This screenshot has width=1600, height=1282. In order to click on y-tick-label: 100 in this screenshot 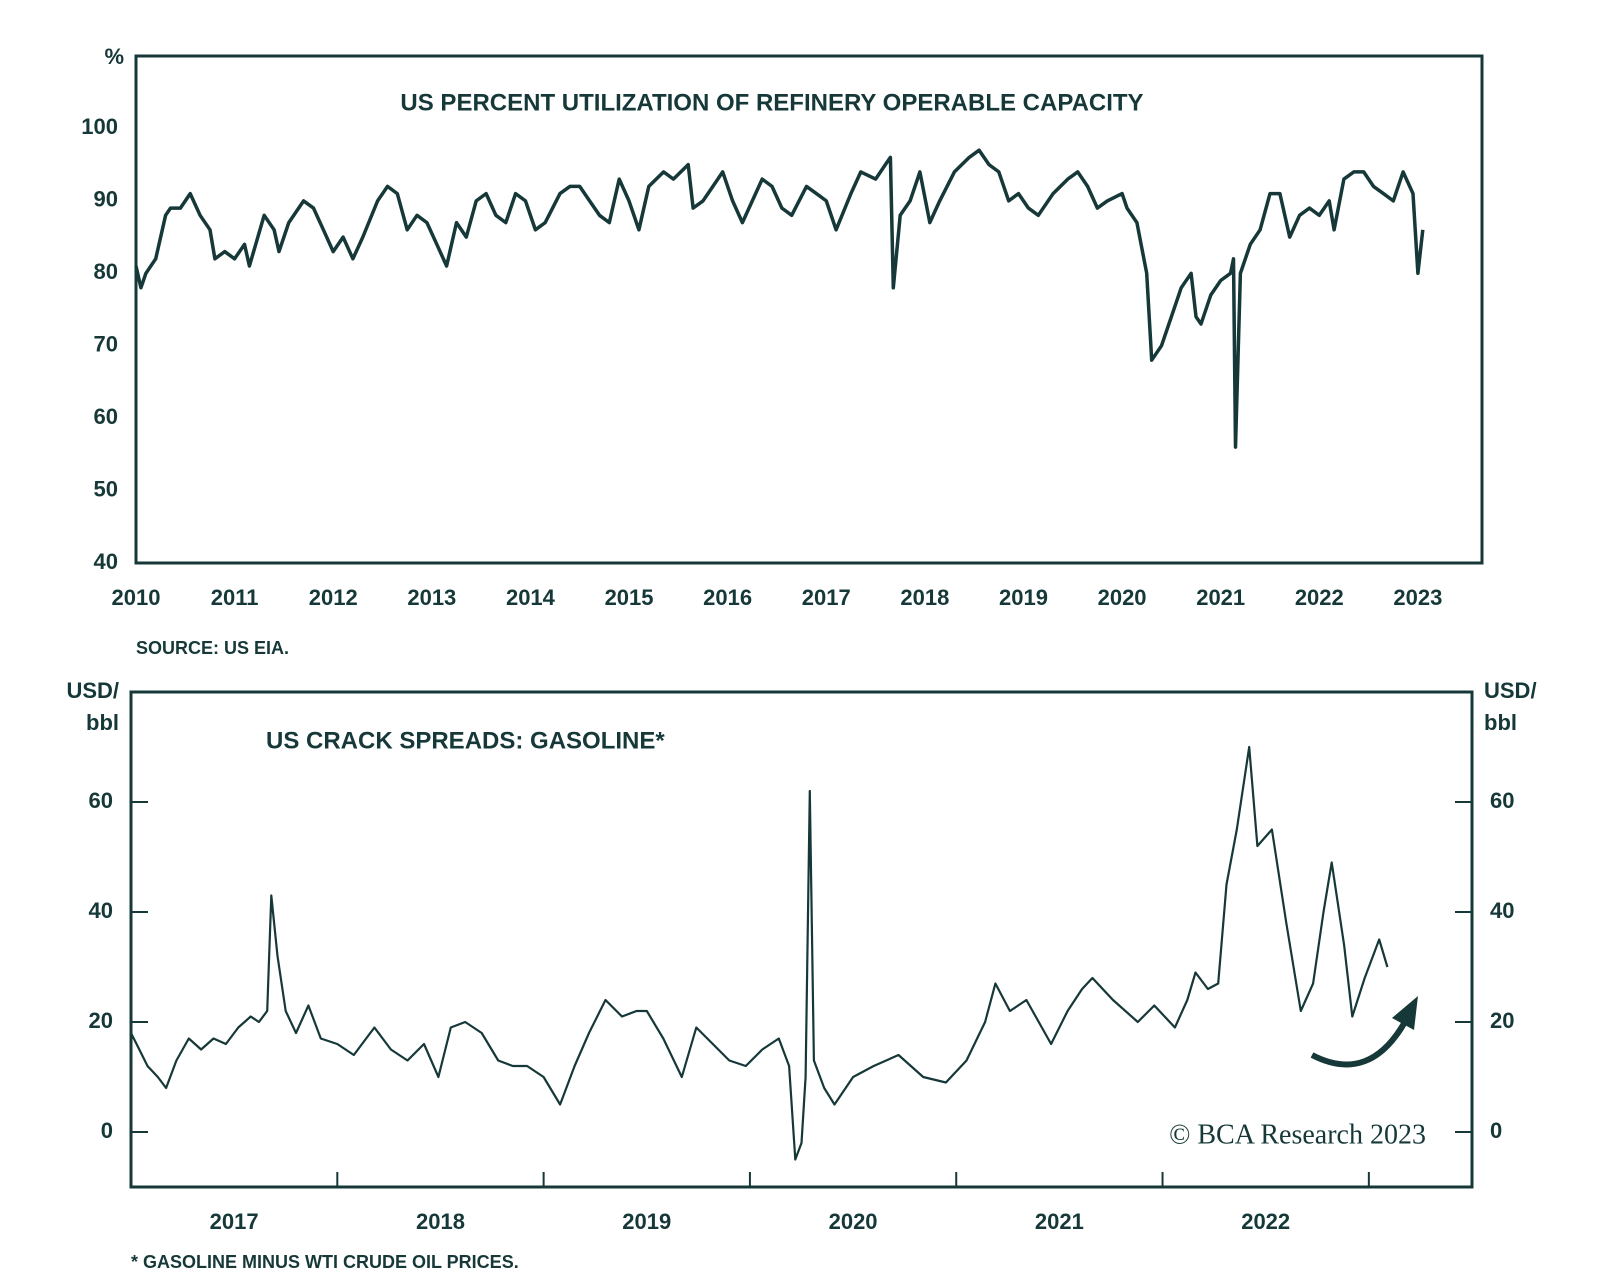, I will do `click(99, 126)`.